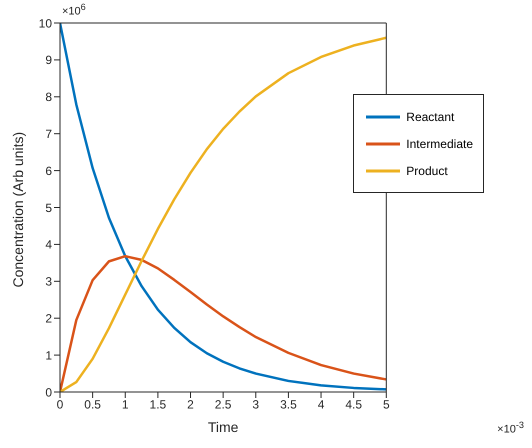 This screenshot has width=532, height=448. I want to click on x-tick-label: 1, so click(125, 405).